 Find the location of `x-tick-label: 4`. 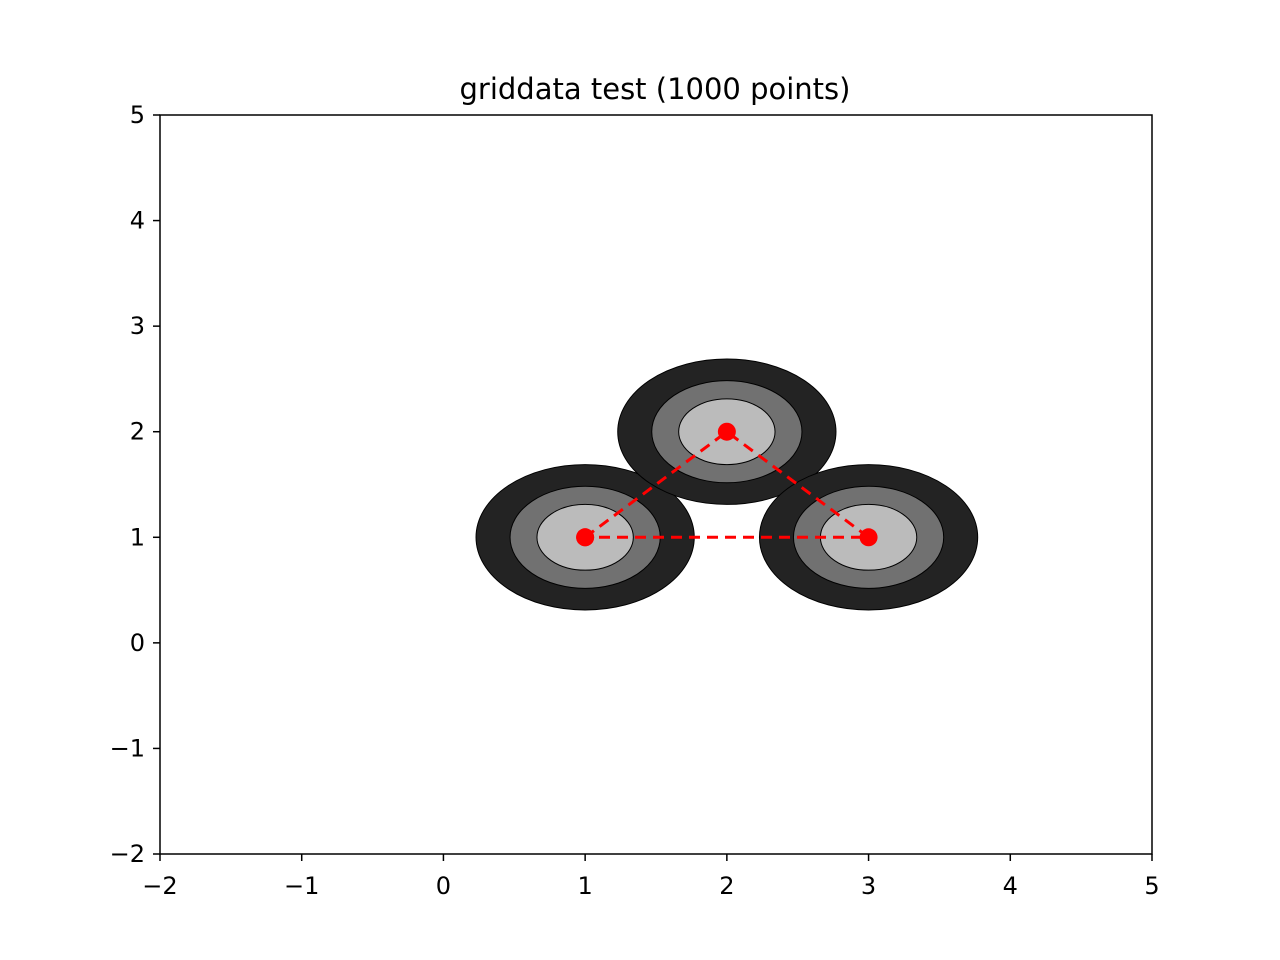

x-tick-label: 4 is located at coordinates (1010, 886).